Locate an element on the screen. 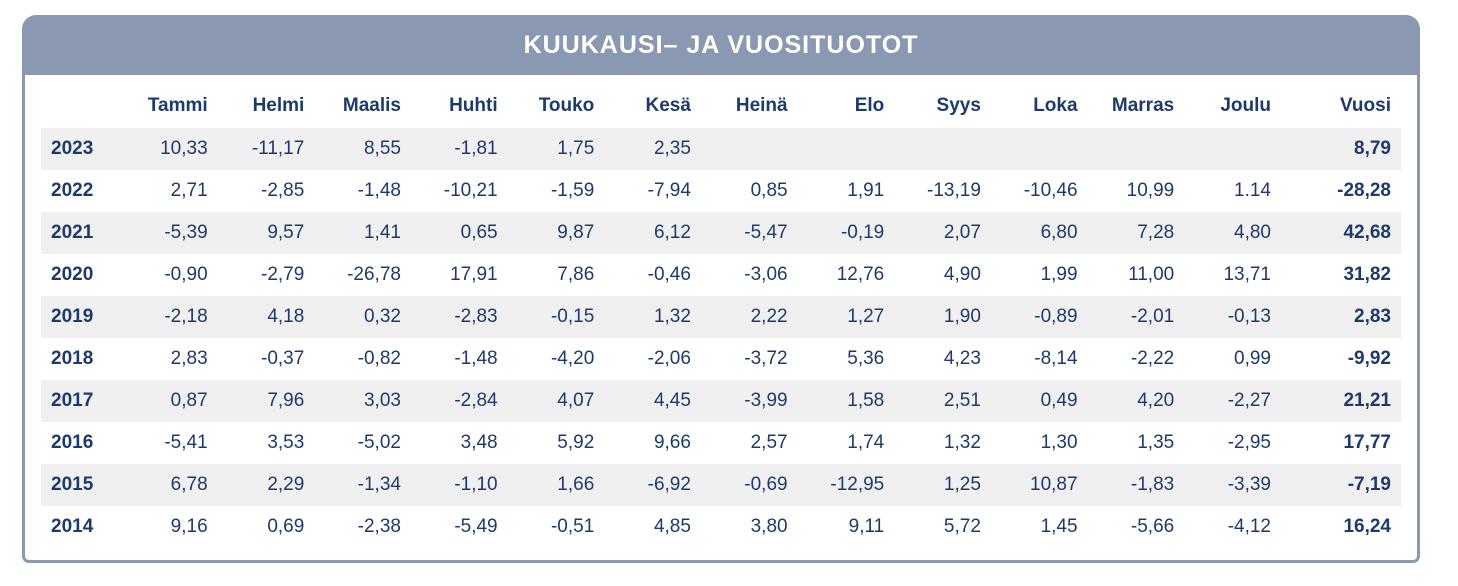 The width and height of the screenshot is (1458, 586). value-cell: -3,99 is located at coordinates (766, 400).